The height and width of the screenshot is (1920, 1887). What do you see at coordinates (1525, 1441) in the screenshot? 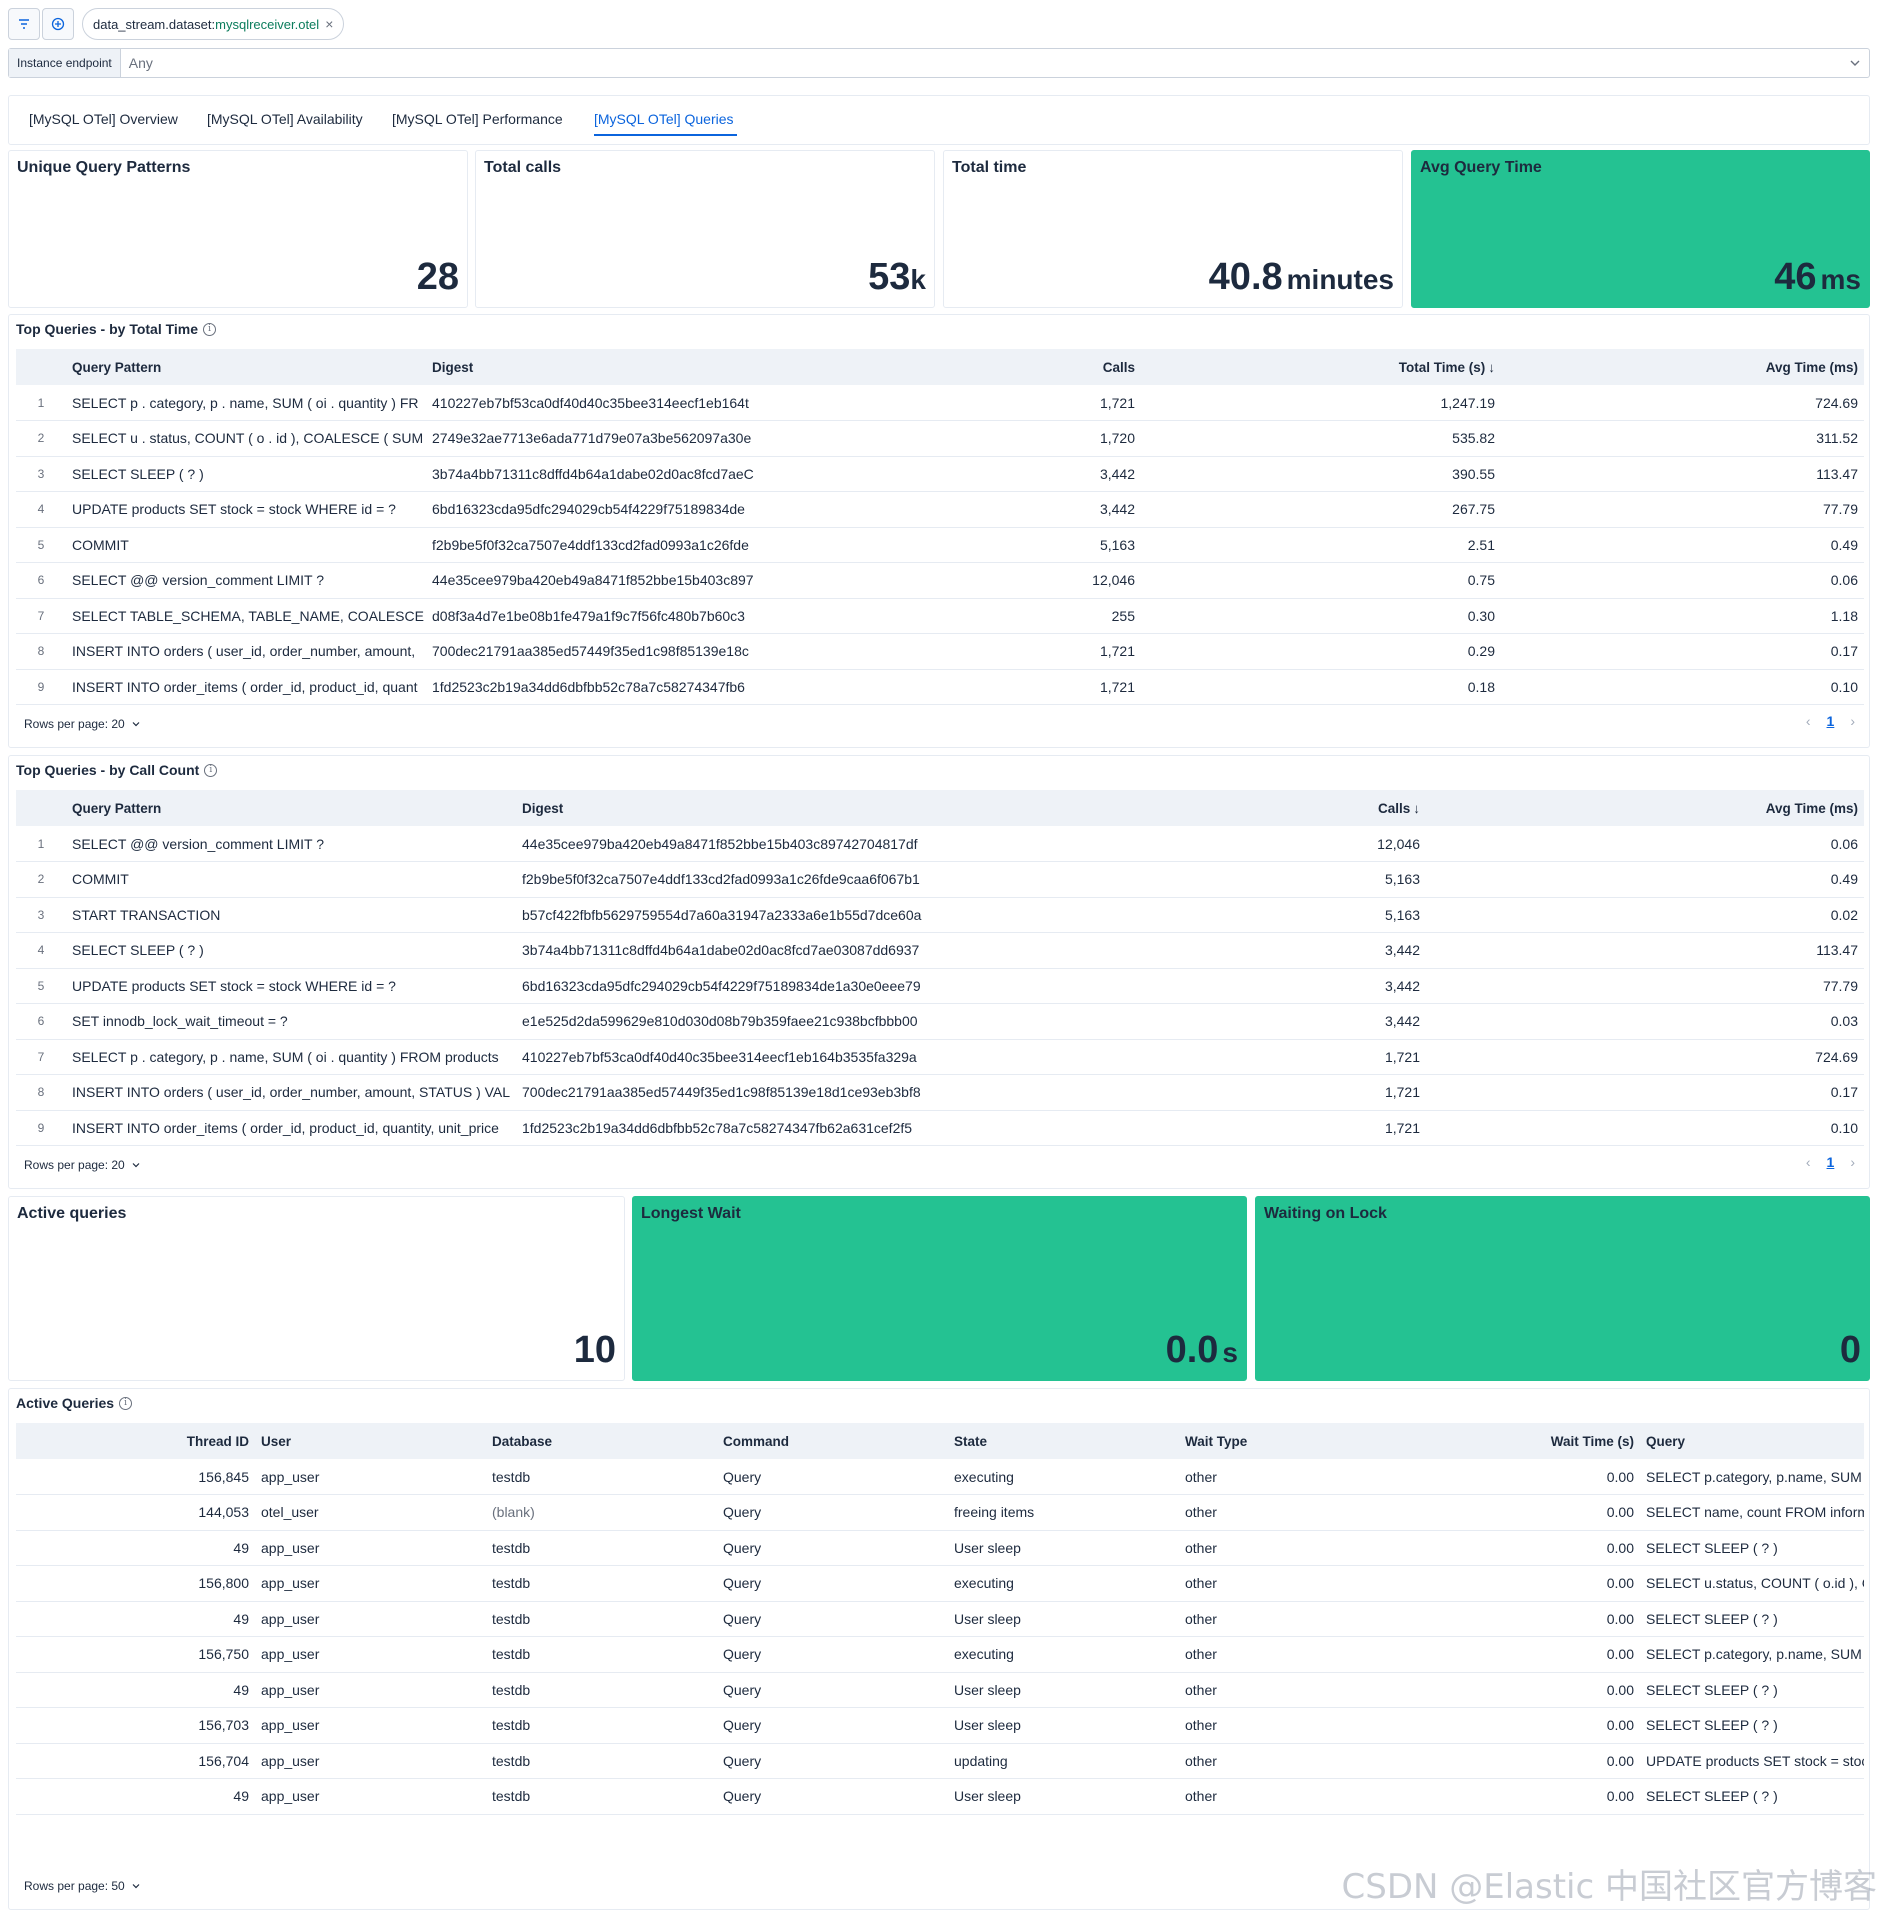
I see `col-wait-time: Wait Time (s)` at bounding box center [1525, 1441].